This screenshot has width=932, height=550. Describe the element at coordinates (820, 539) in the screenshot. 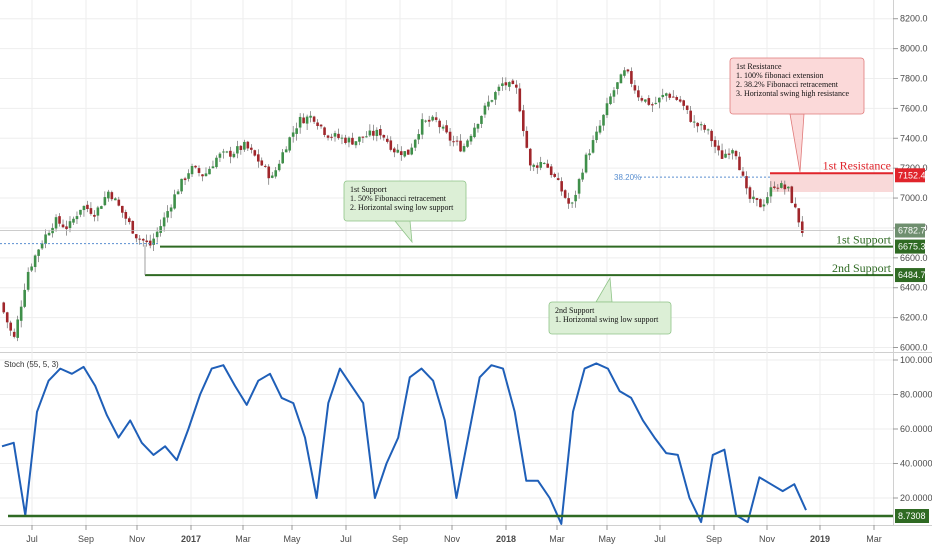

I see `x-tick-label: 2019` at that location.